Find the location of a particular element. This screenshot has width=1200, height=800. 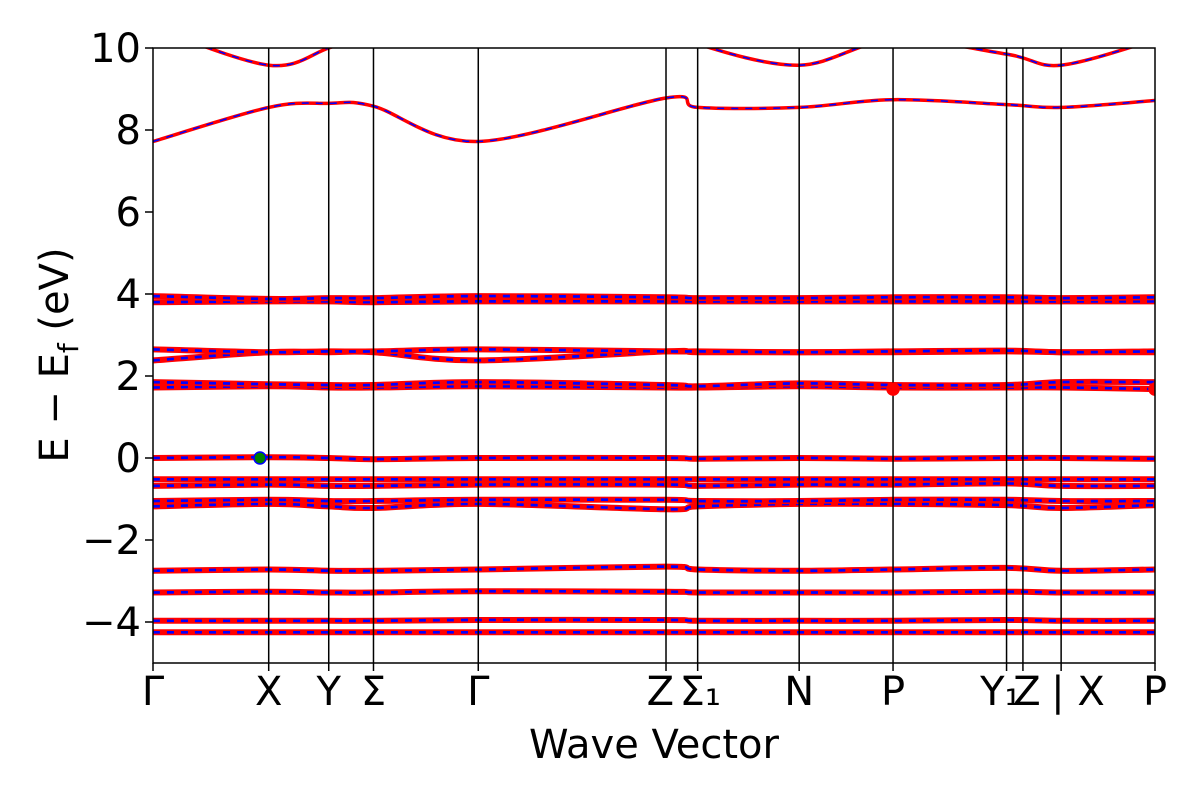

band-15-spin-down is located at coordinates (654, 297).